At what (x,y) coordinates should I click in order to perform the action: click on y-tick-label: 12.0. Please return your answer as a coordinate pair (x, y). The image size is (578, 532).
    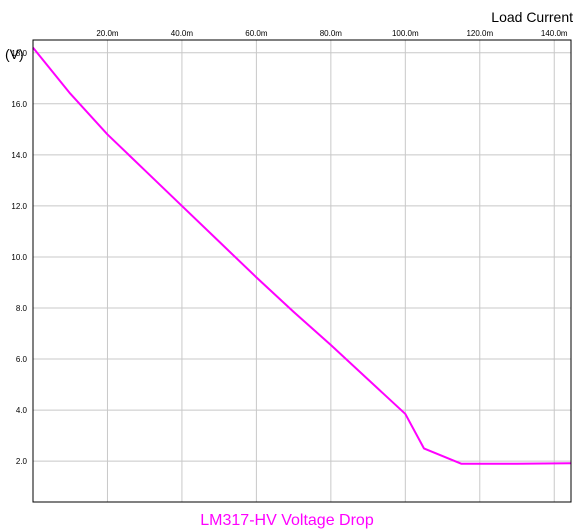
    Looking at the image, I should click on (19, 206).